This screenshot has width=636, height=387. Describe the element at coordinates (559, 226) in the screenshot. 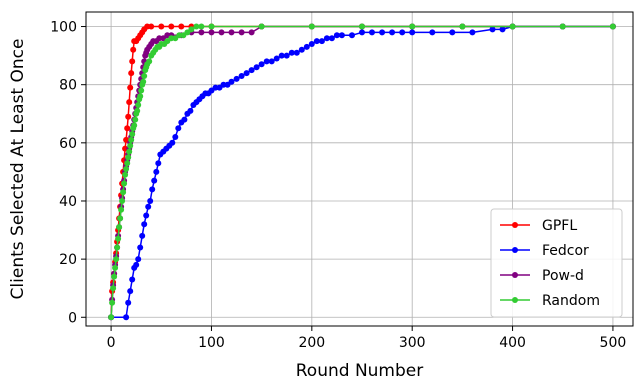

I see `legend-label-gpfl: GPFL` at that location.